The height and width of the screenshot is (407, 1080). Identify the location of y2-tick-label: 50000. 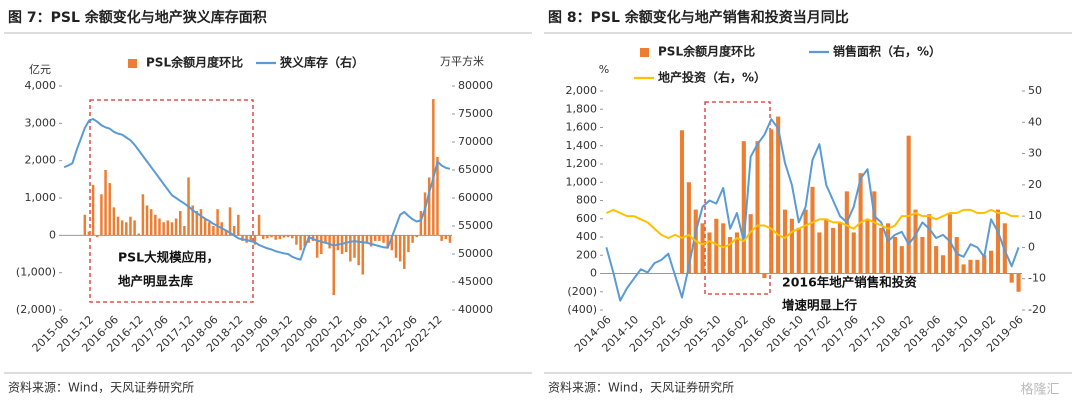
(475, 253).